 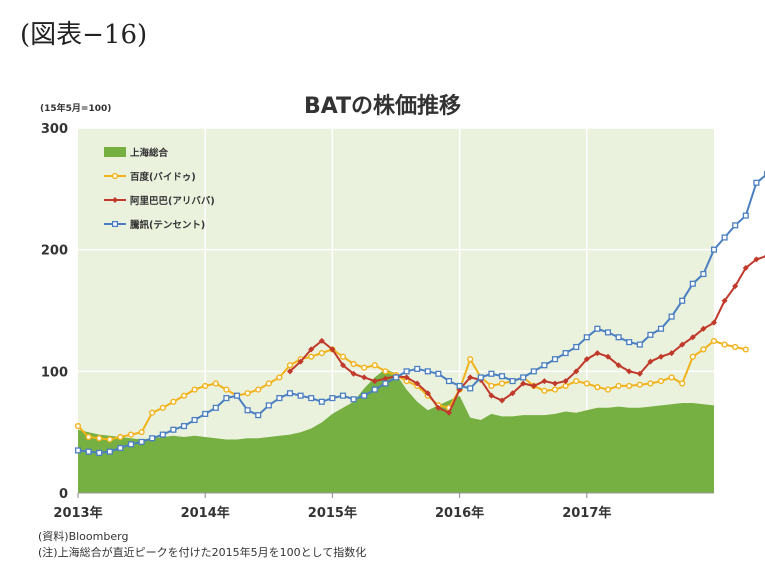 What do you see at coordinates (172, 201) in the screenshot?
I see `legend-label: 阿里巴巴(アリババ)` at bounding box center [172, 201].